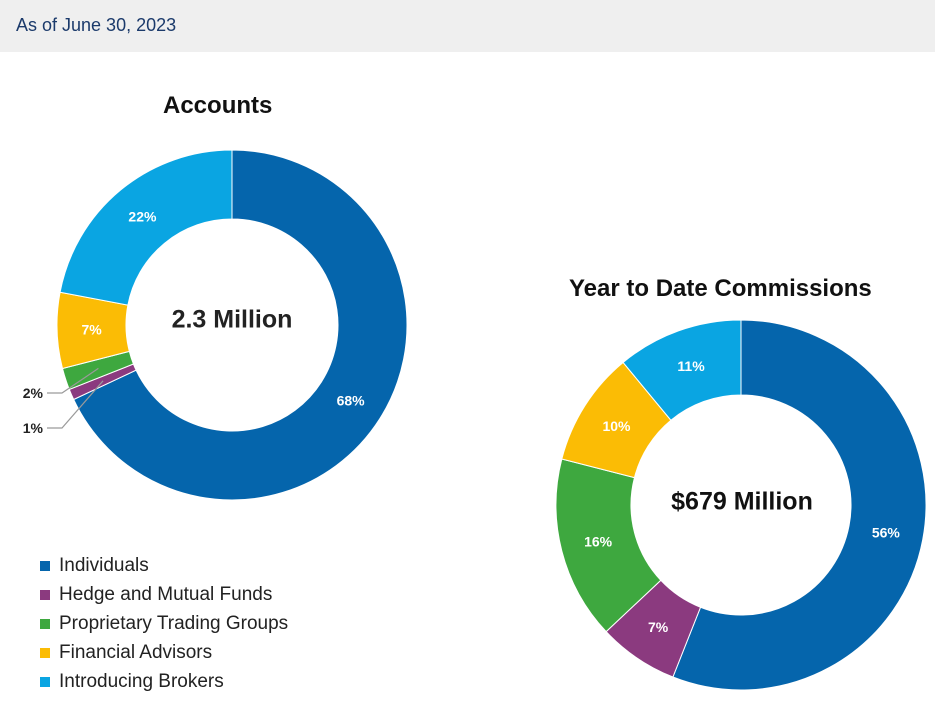 This screenshot has width=935, height=708. Describe the element at coordinates (73, 380) in the screenshot. I see `leader-line-proprietary-trading-groups` at that location.